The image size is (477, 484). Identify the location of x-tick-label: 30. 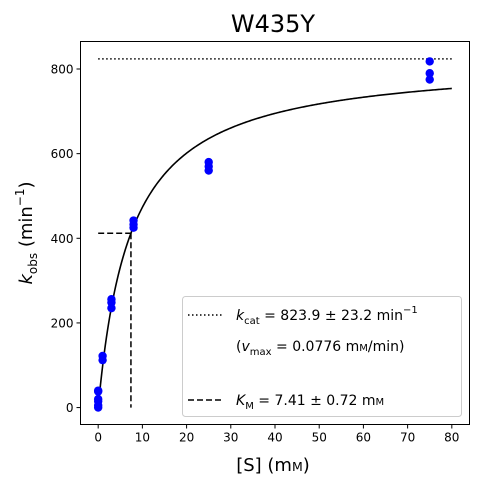
(230, 438).